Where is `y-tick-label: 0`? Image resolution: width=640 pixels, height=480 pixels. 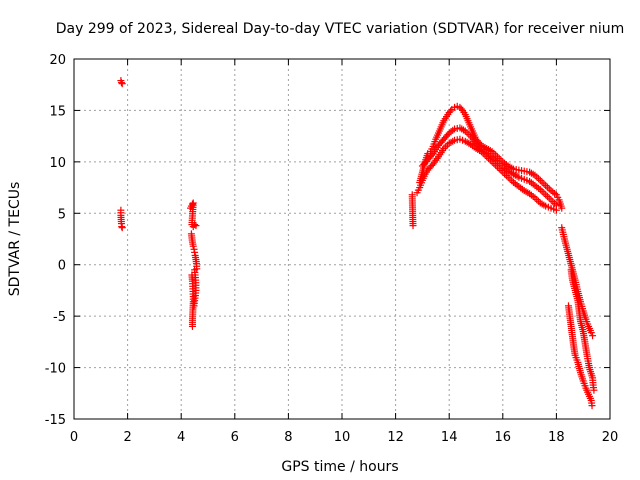 y-tick-label: 0 is located at coordinates (62, 266).